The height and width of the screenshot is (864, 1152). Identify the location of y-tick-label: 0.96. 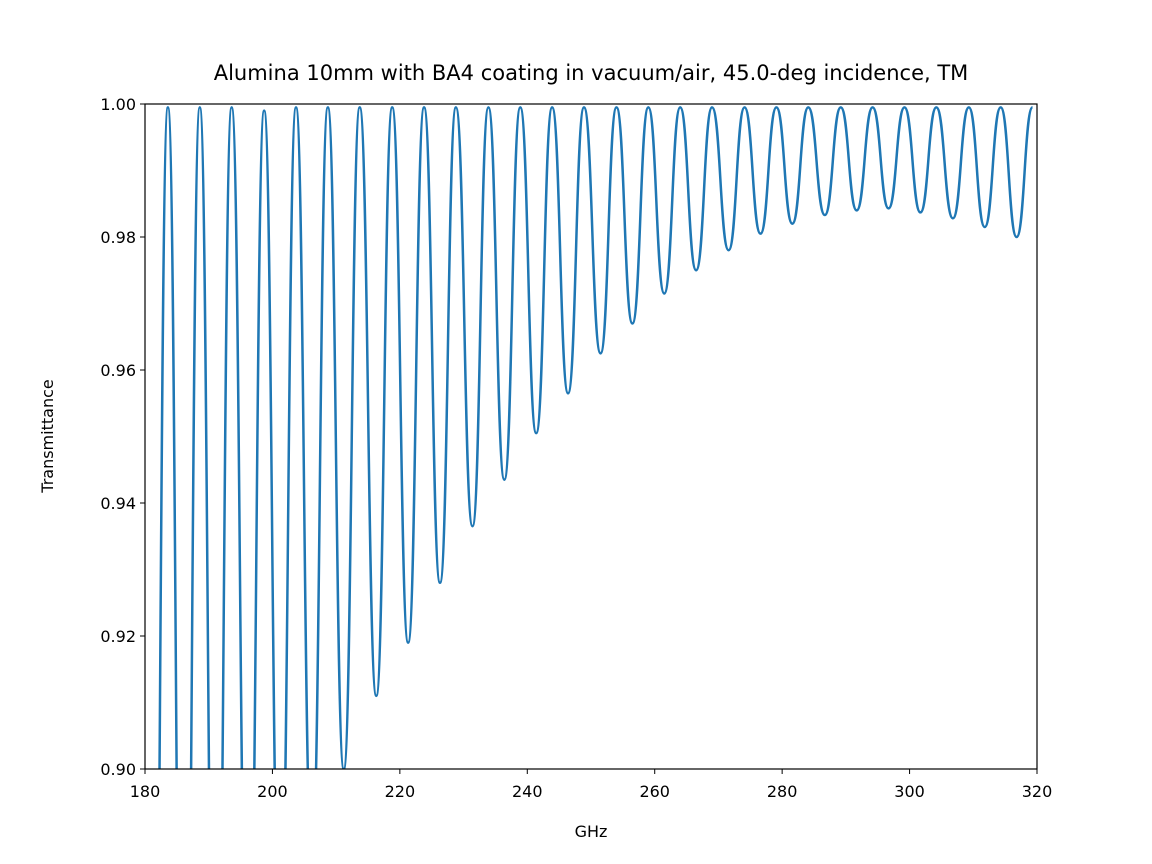
(118, 370).